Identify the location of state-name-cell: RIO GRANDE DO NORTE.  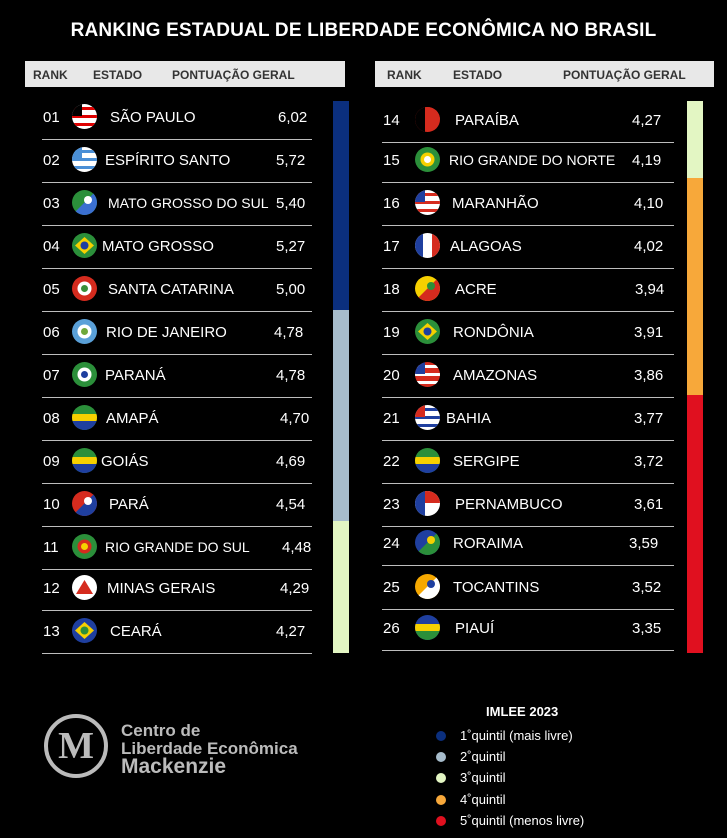
(532, 160).